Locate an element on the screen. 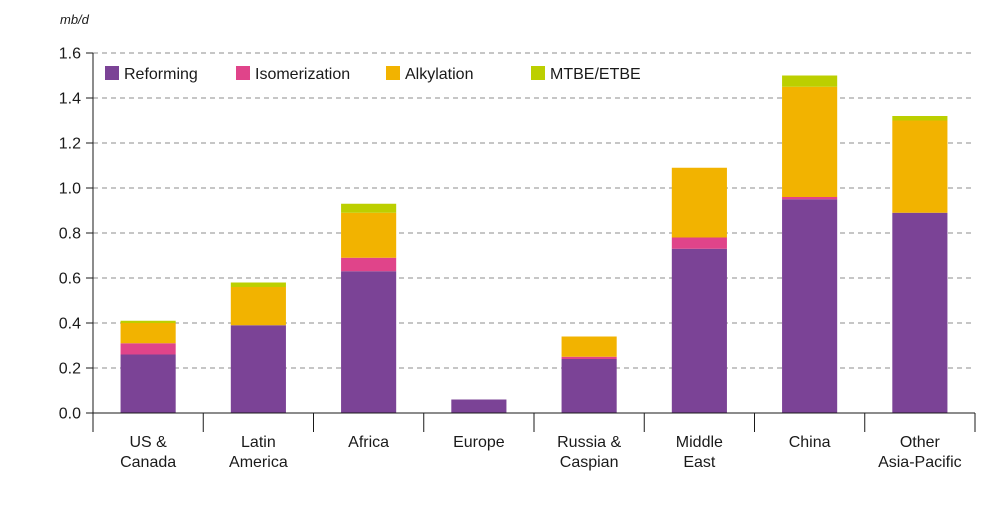 This screenshot has height=505, width=1007. x-category-label: US & is located at coordinates (148, 442).